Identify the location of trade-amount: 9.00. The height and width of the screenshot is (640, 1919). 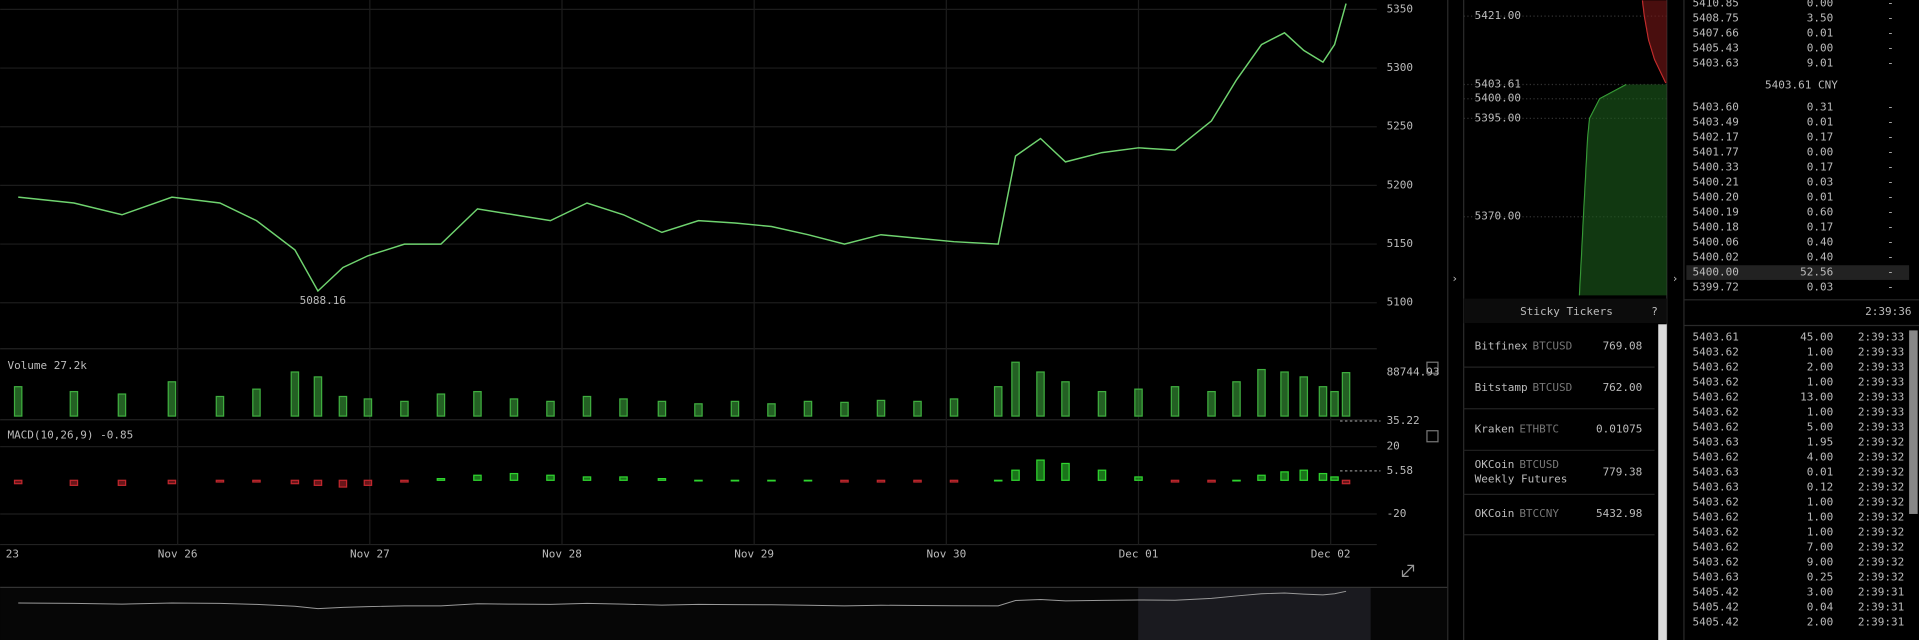
(1820, 562).